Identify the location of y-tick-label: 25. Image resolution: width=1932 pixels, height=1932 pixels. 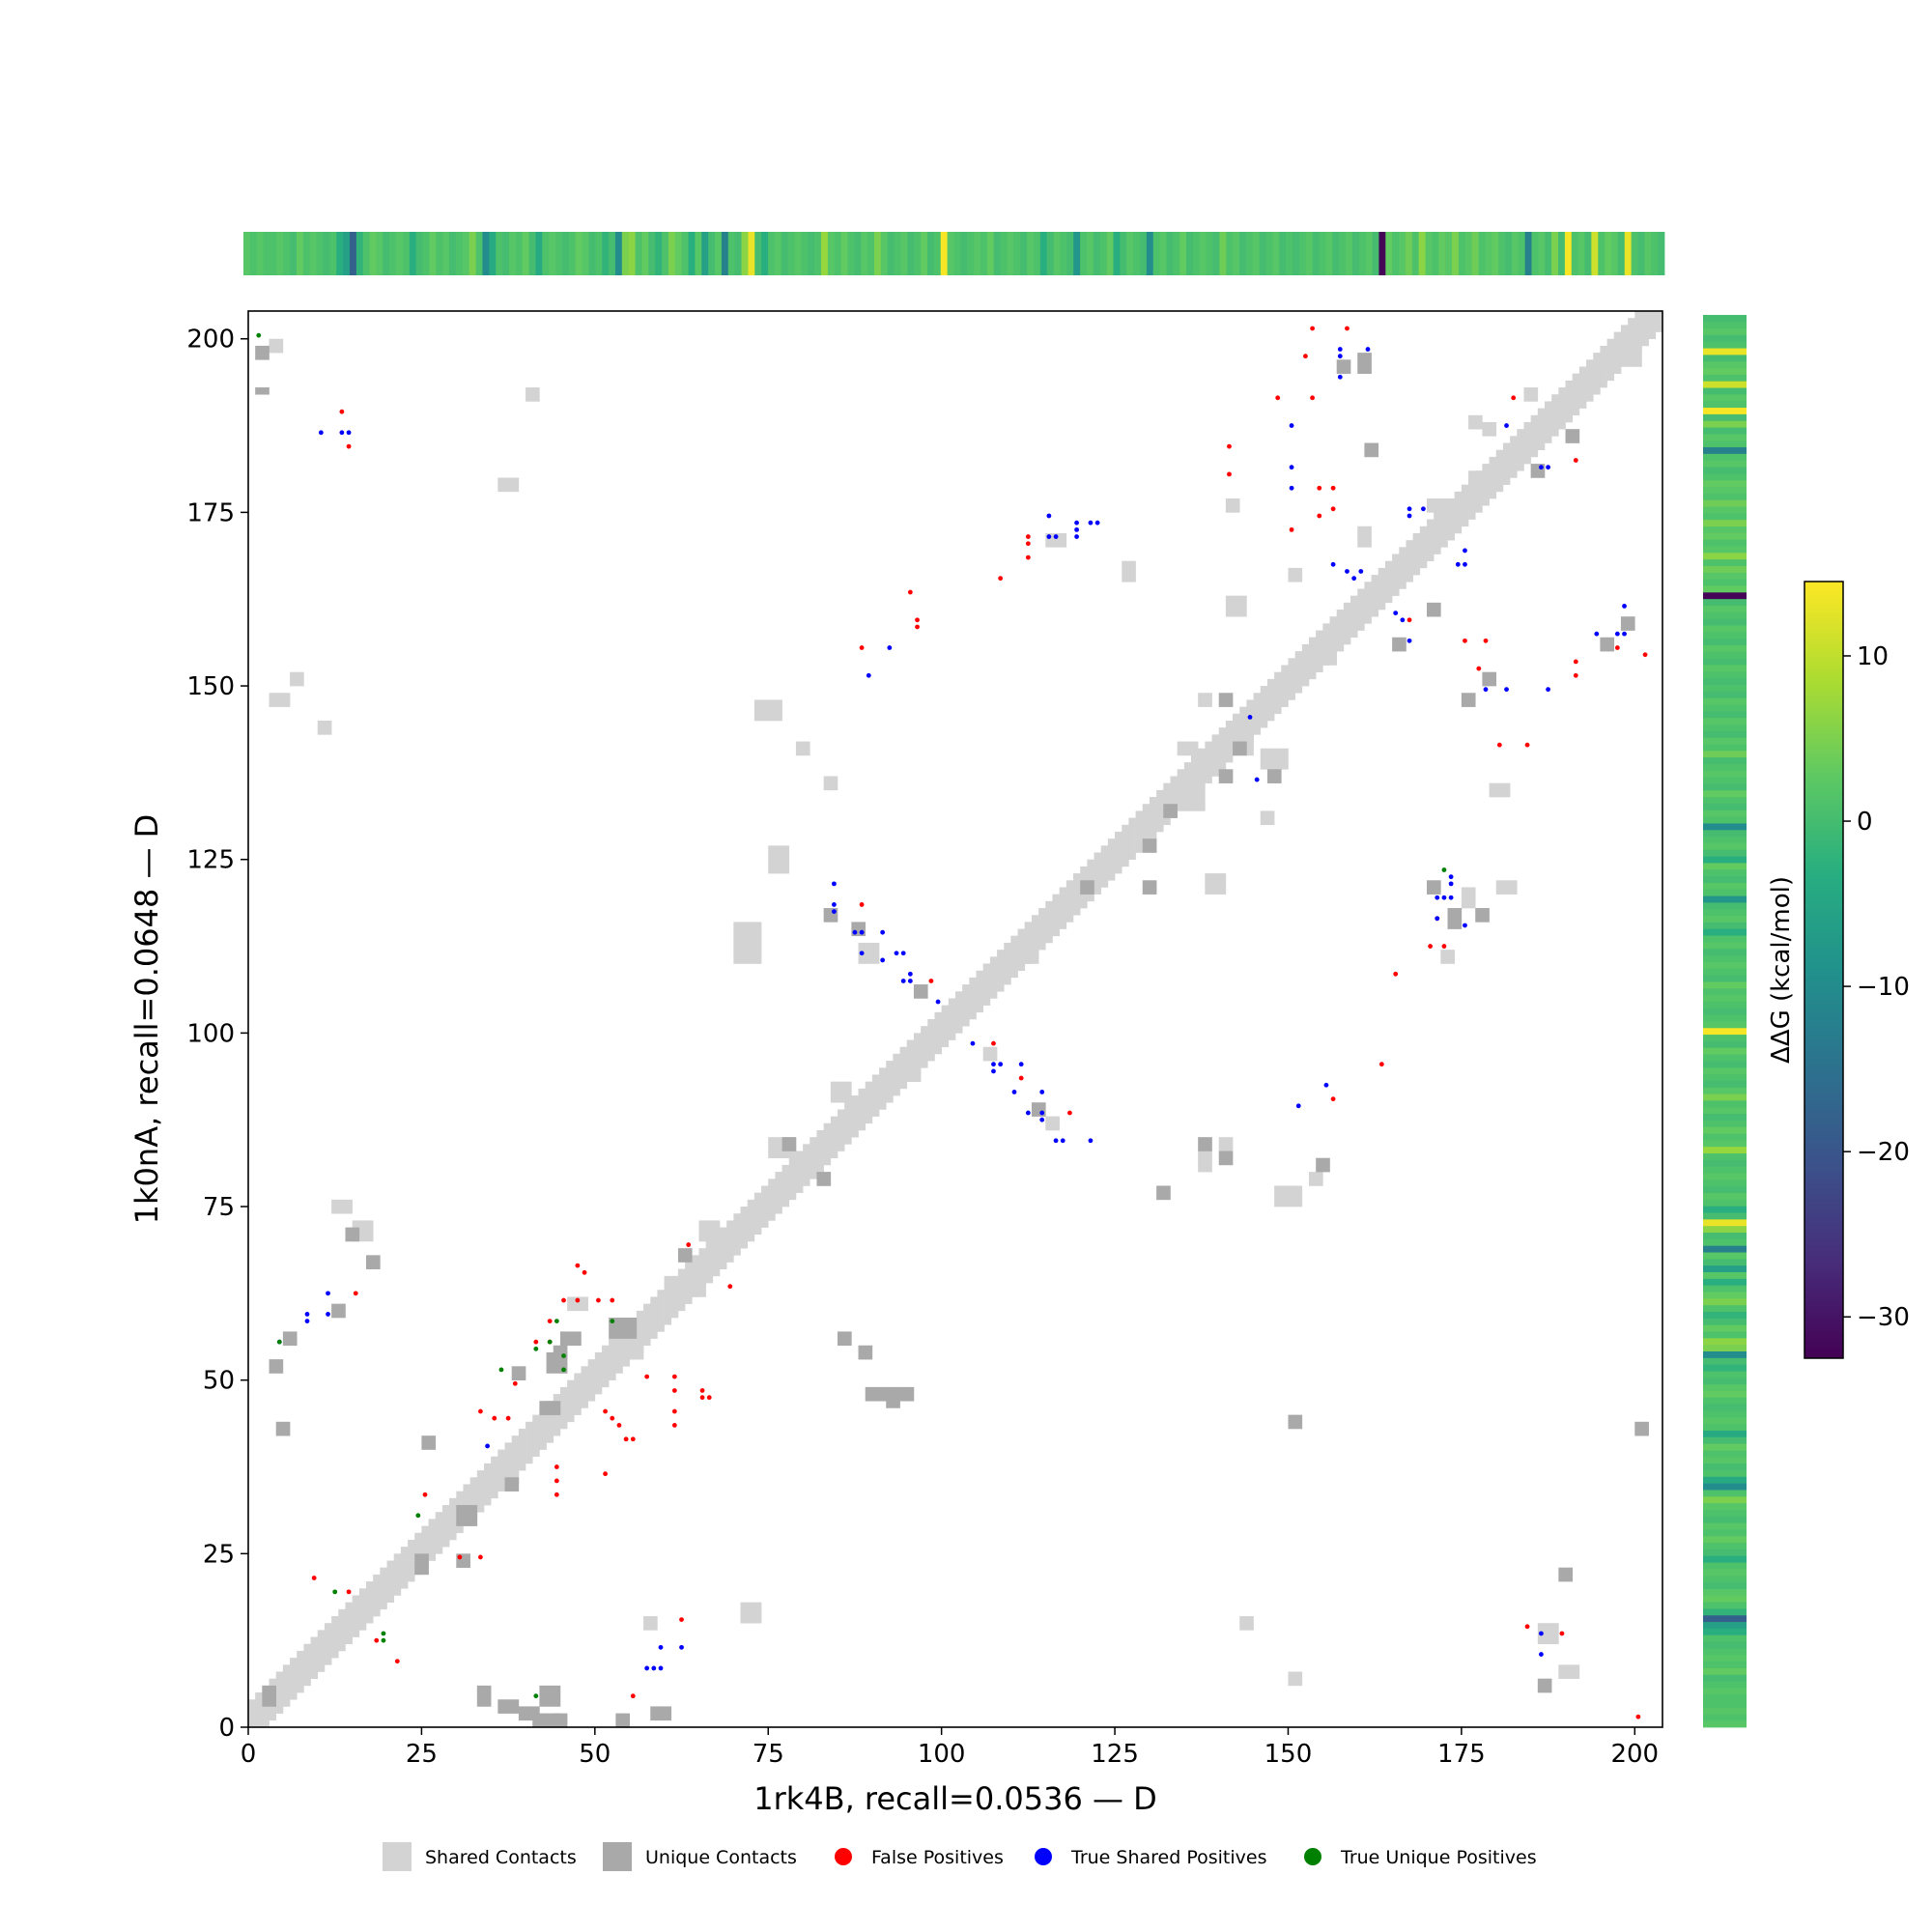
(219, 1554).